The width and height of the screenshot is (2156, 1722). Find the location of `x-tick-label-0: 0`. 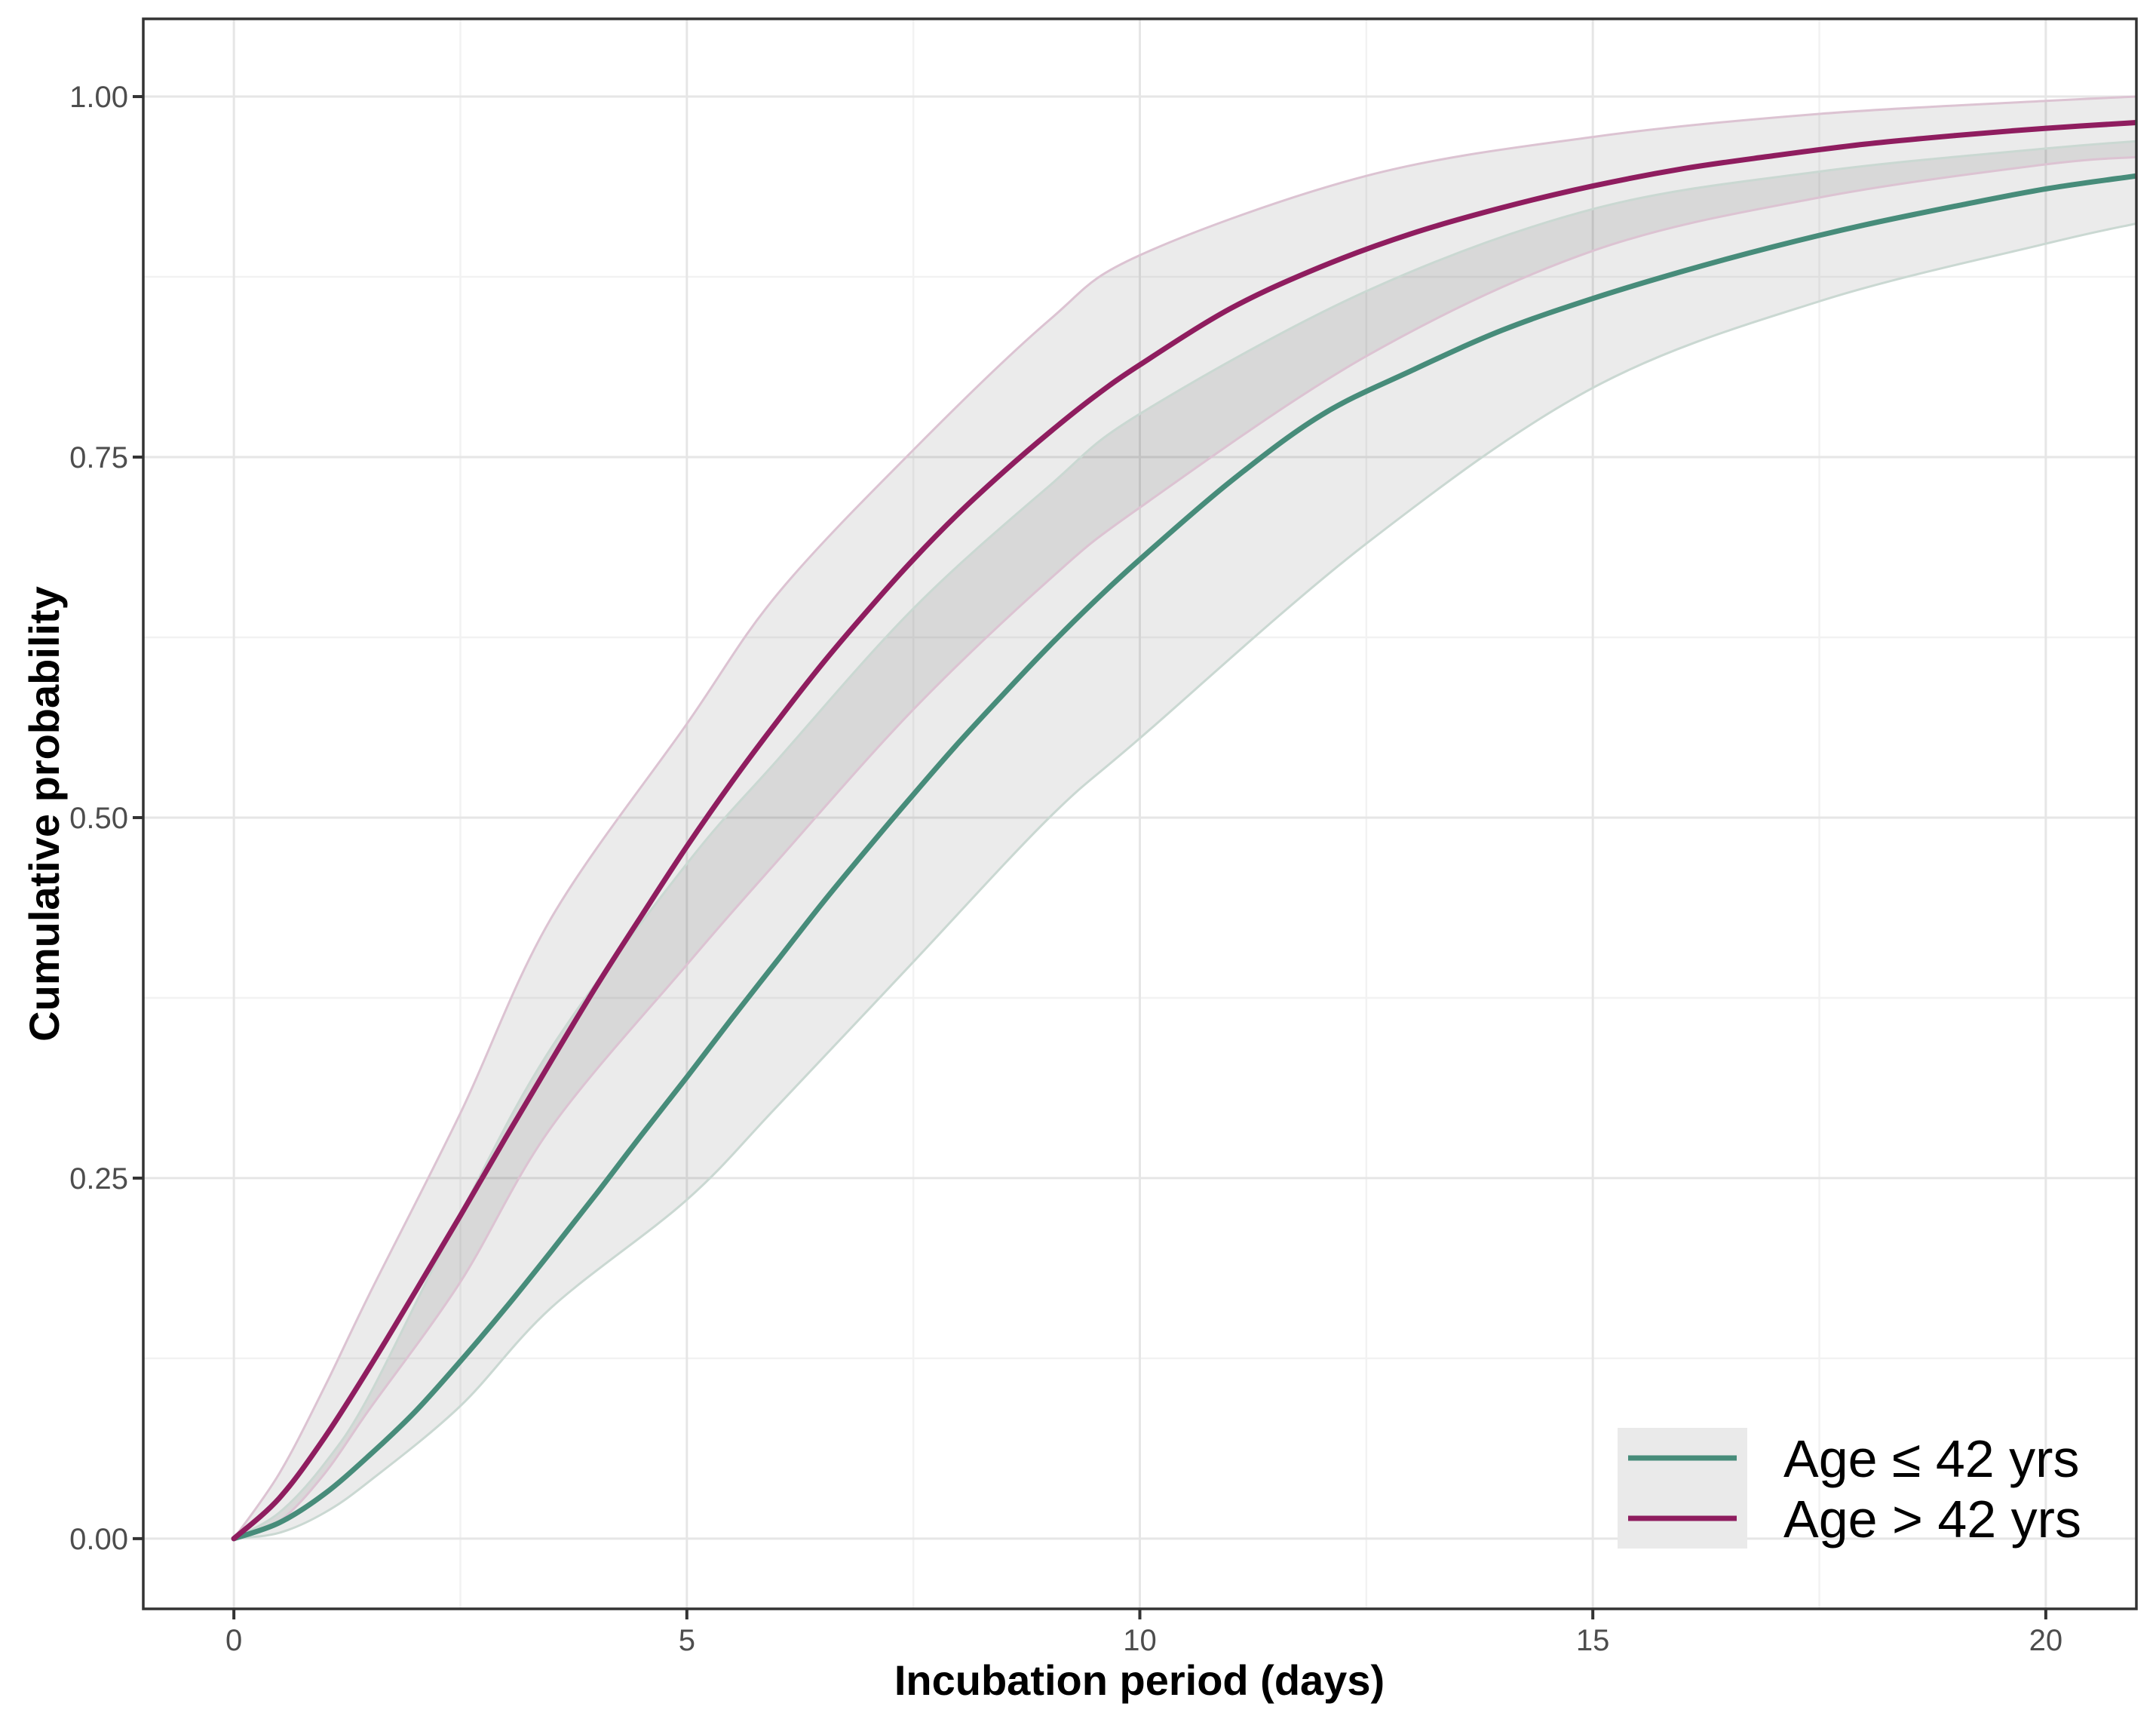

x-tick-label-0: 0 is located at coordinates (234, 1640).